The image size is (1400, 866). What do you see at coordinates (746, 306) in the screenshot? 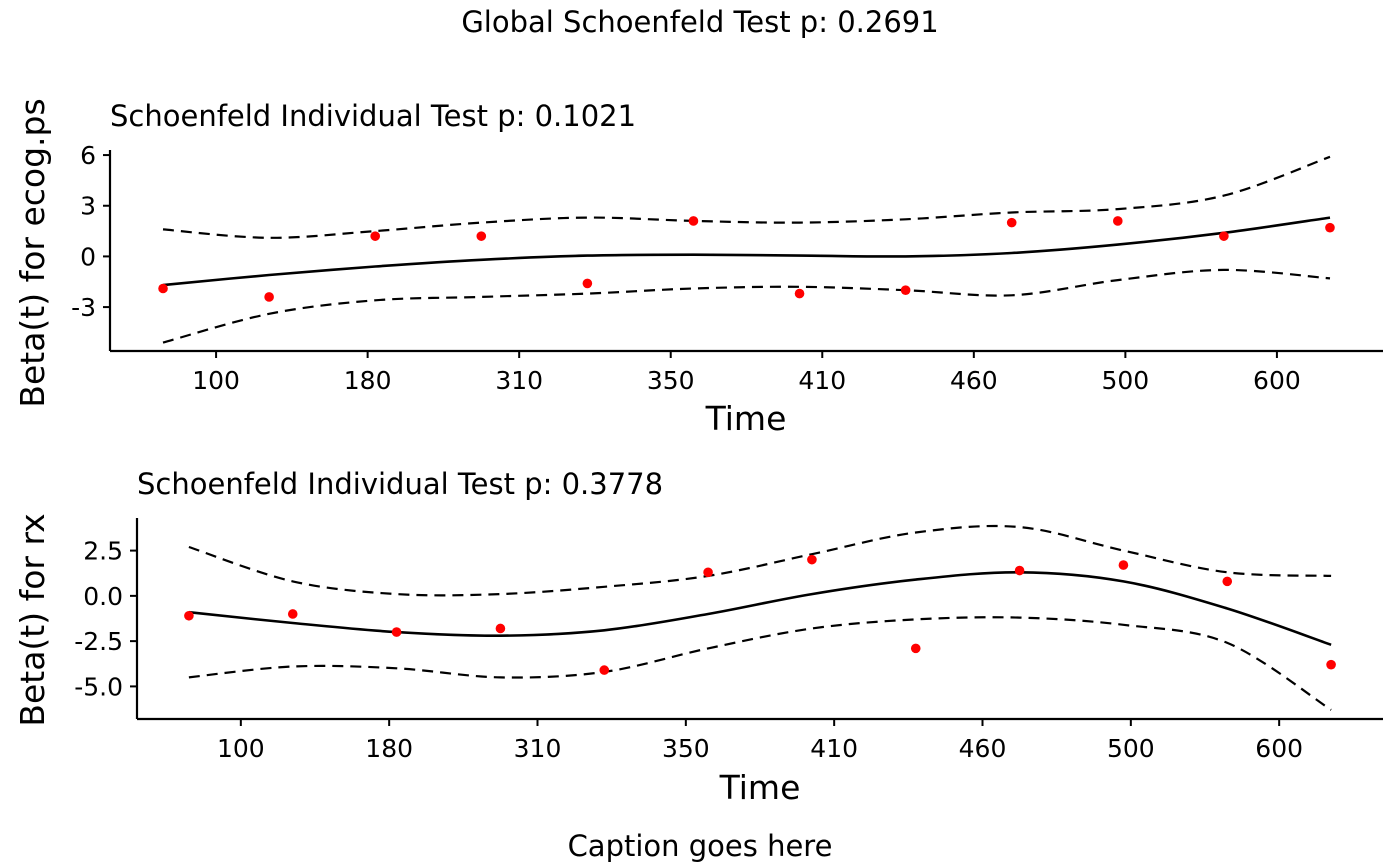
I see `ecog-ps-lower-band-line` at bounding box center [746, 306].